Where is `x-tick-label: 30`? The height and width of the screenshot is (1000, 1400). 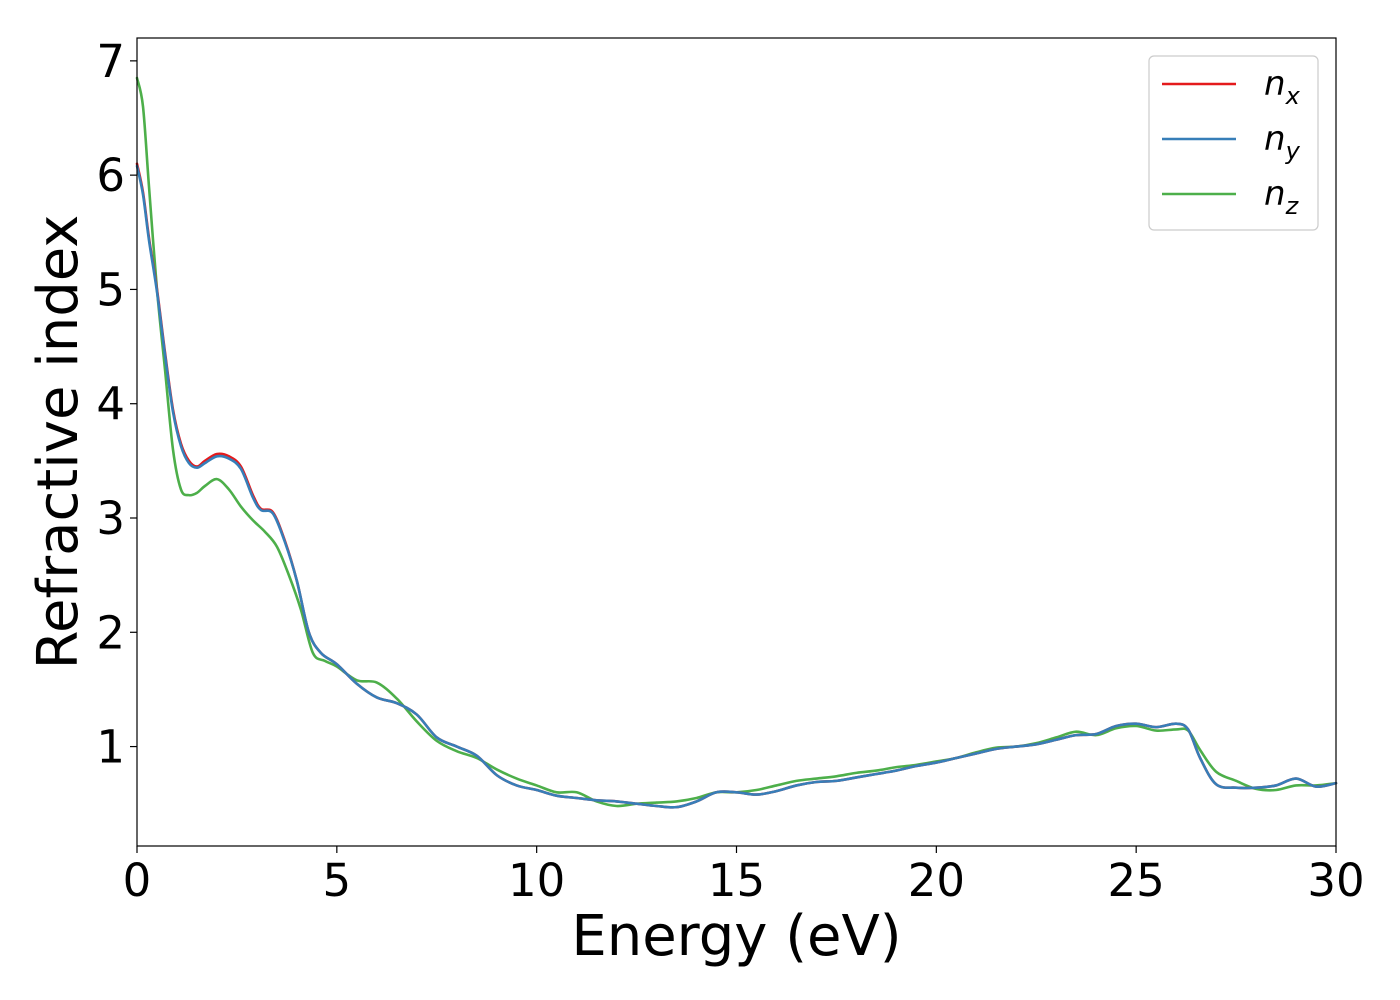
x-tick-label: 30 is located at coordinates (1335, 880).